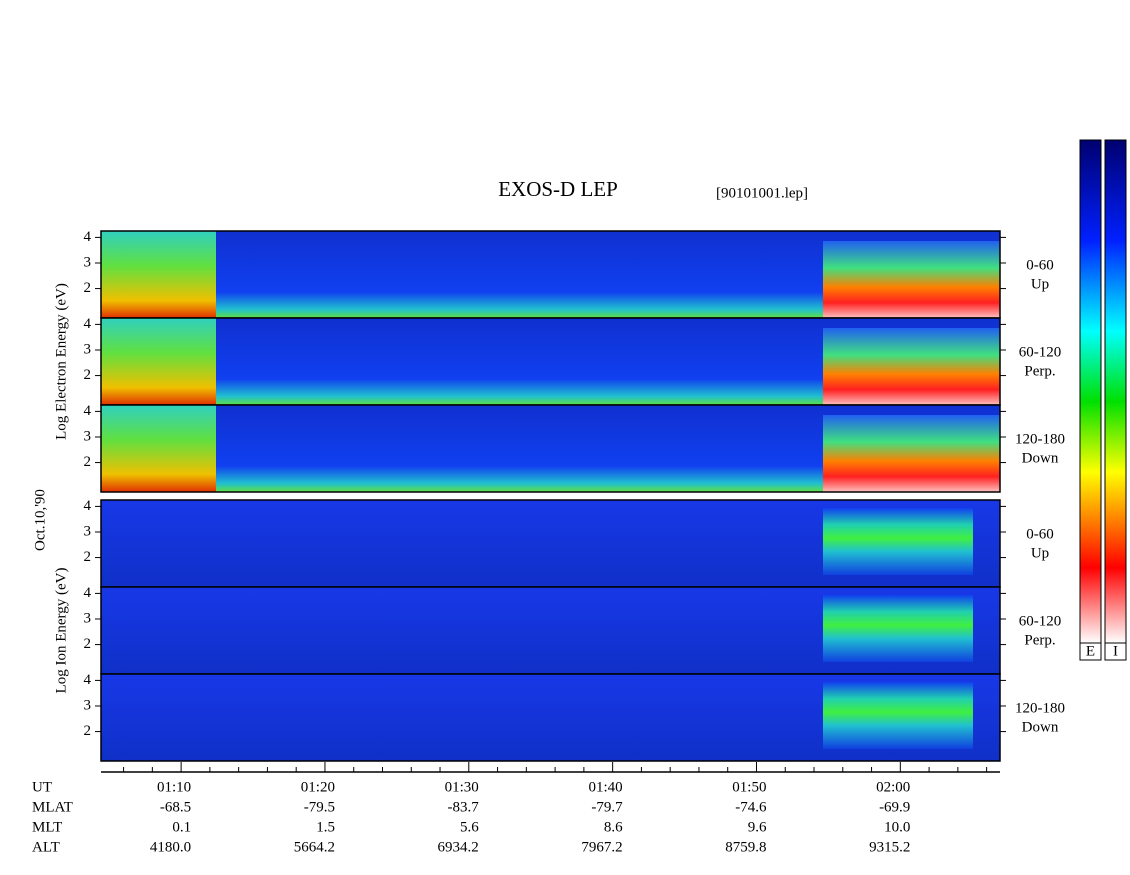 The width and height of the screenshot is (1130, 875). I want to click on ephemeris-value: 0.1, so click(181, 827).